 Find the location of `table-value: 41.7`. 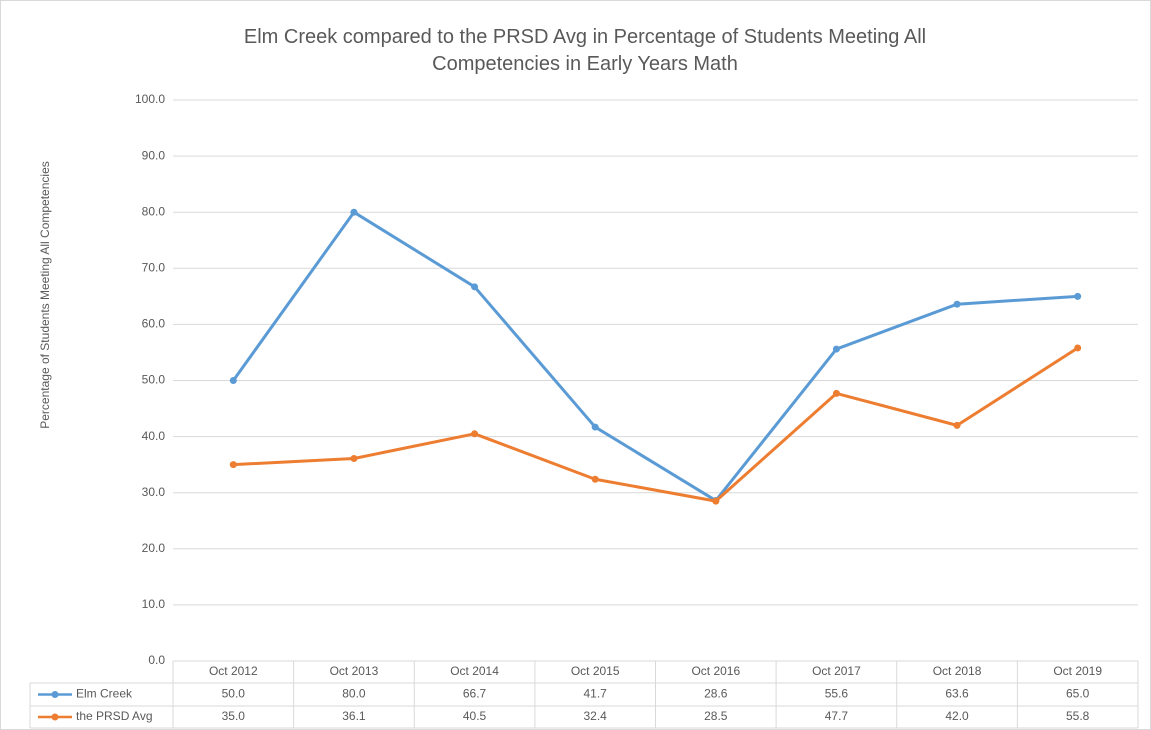

table-value: 41.7 is located at coordinates (596, 694).